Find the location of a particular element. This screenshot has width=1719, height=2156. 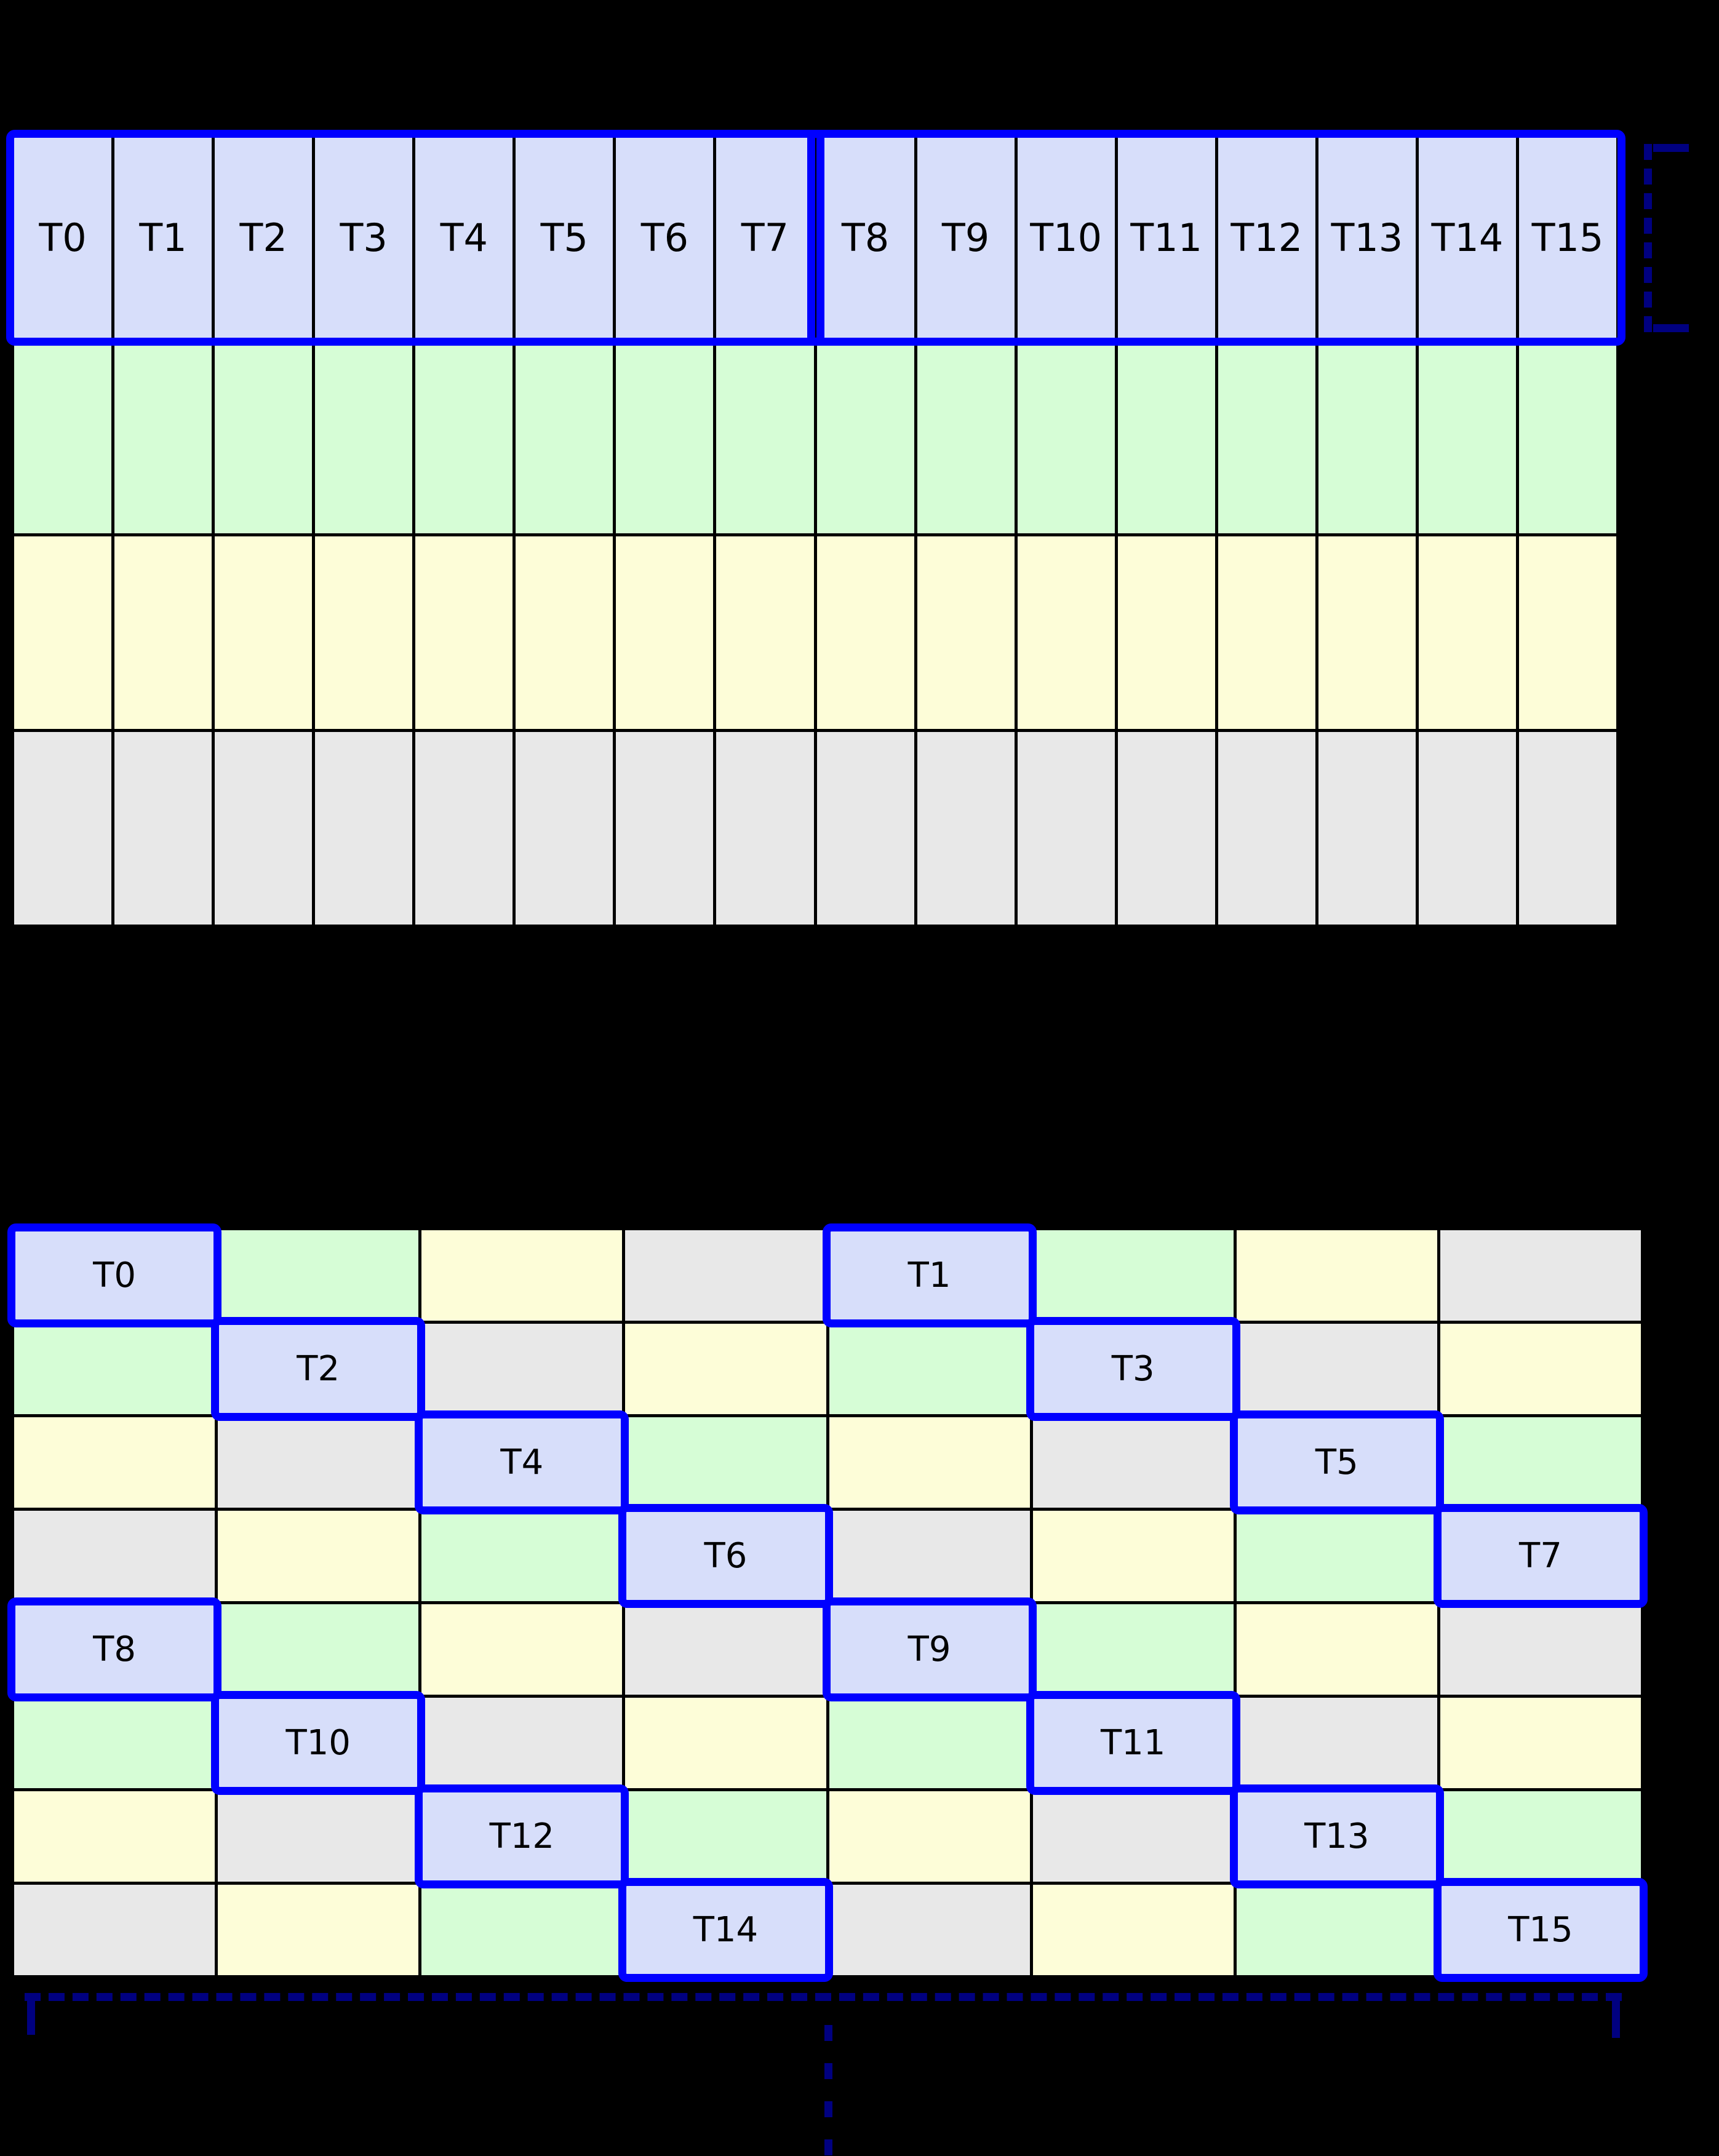

access-thread-cell-T9: T9 is located at coordinates (930, 1649).